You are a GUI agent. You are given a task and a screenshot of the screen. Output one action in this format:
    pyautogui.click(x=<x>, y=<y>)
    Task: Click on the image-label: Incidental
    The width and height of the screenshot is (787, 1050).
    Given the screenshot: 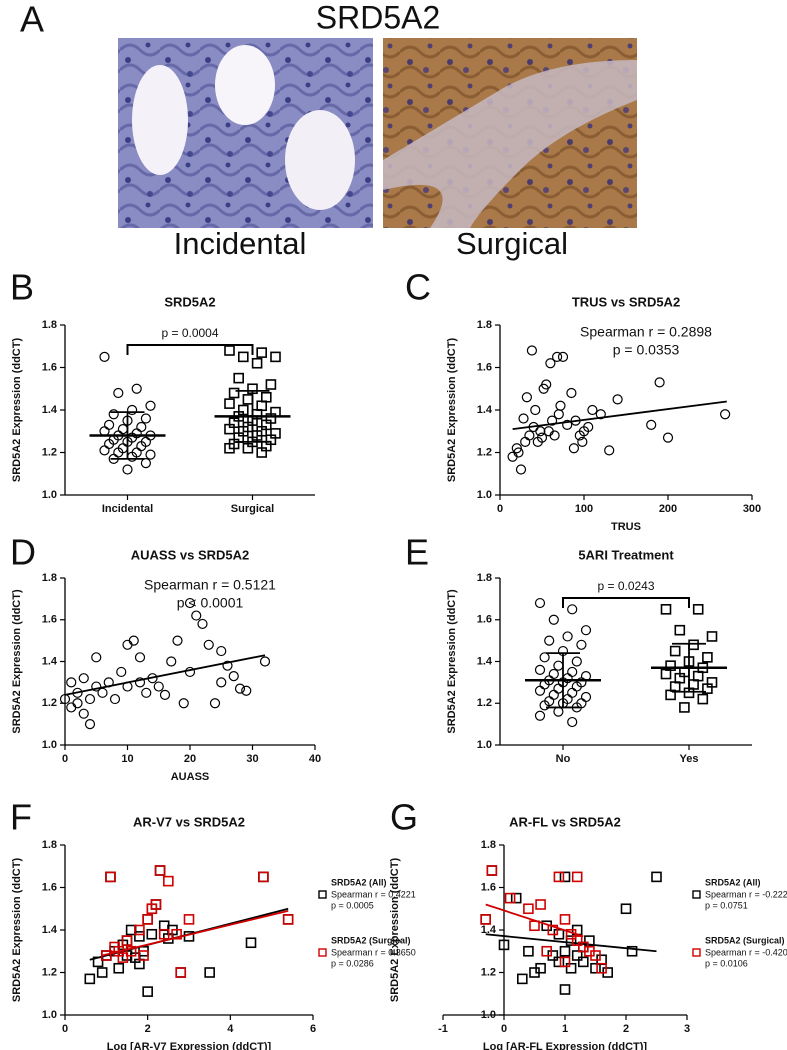 What is the action you would take?
    pyautogui.click(x=240, y=243)
    